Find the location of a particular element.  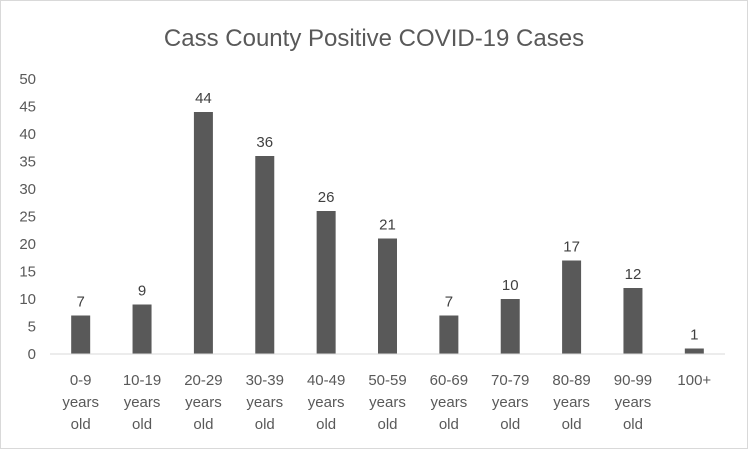

x-tick-label: 50-59 years old is located at coordinates (387, 402).